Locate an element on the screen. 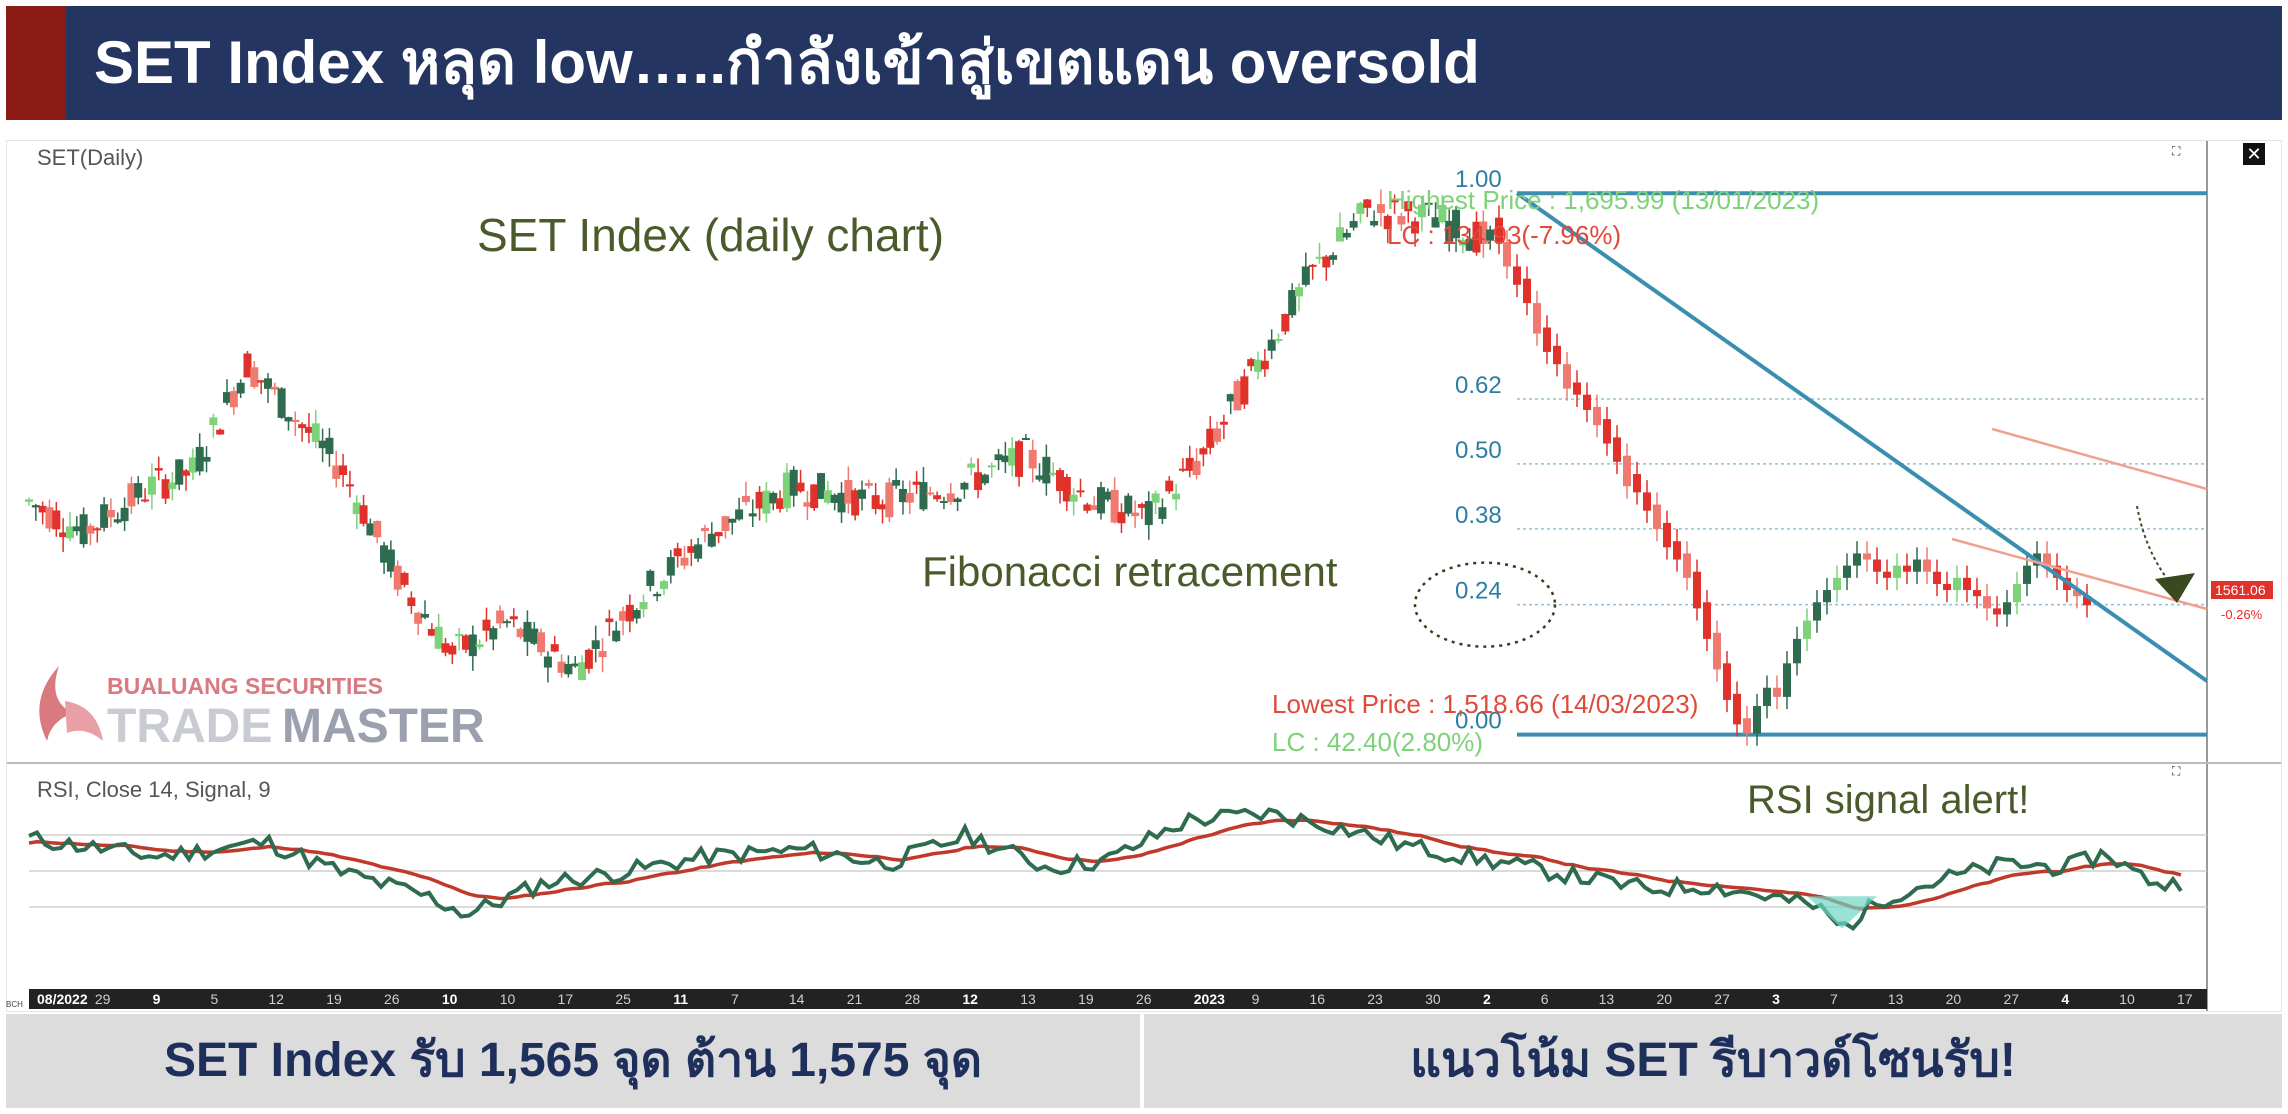 The width and height of the screenshot is (2288, 1114). x-tick-label: 9 is located at coordinates (1256, 999).